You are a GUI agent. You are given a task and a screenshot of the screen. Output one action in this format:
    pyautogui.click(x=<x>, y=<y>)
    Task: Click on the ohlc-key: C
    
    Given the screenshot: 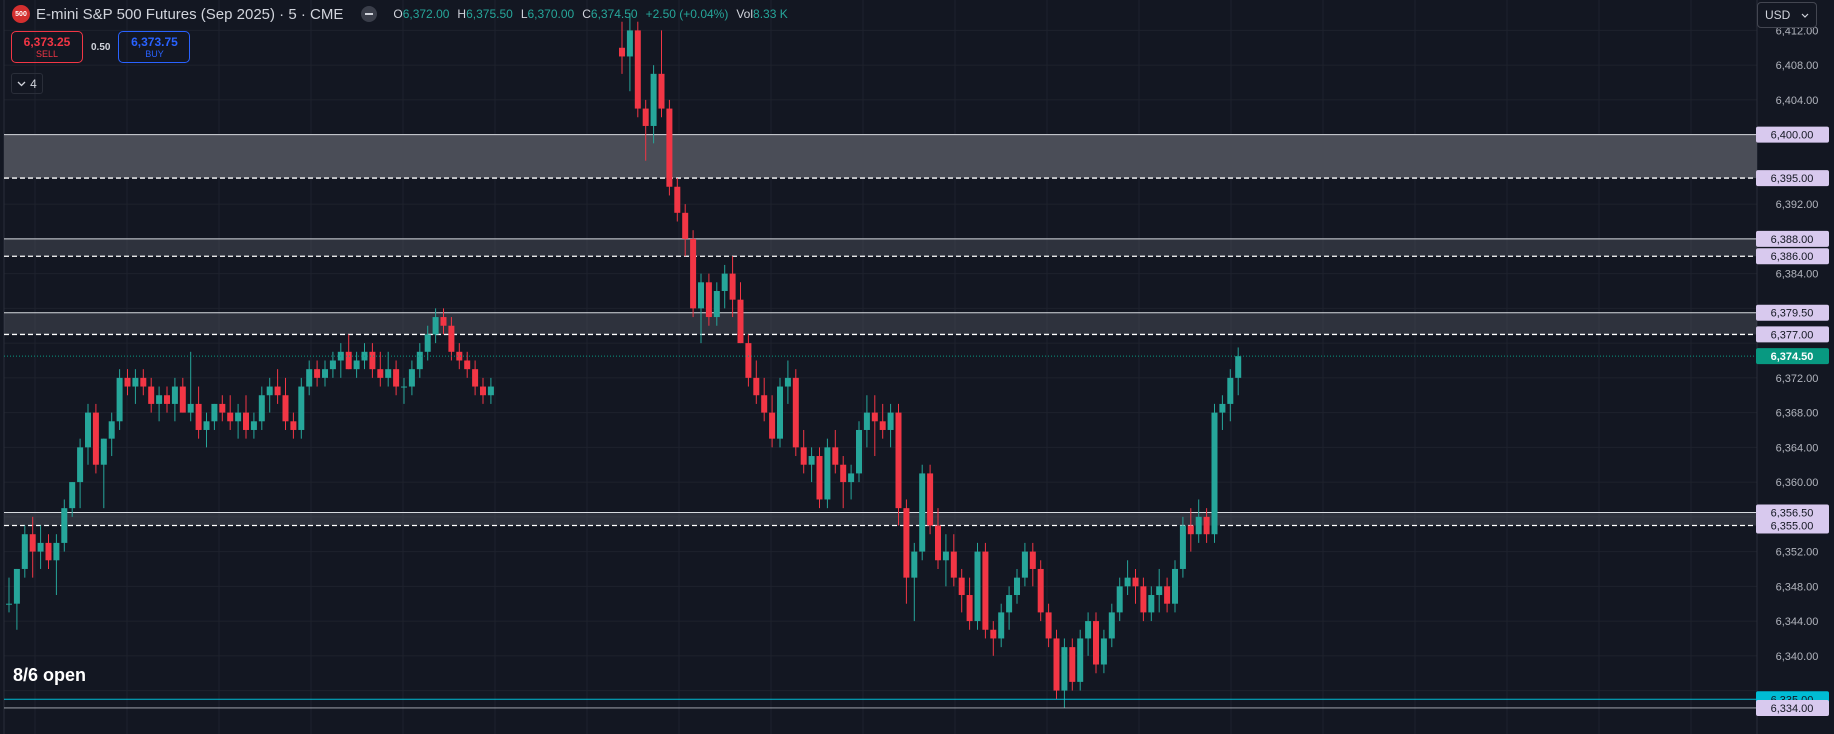 What is the action you would take?
    pyautogui.click(x=586, y=14)
    